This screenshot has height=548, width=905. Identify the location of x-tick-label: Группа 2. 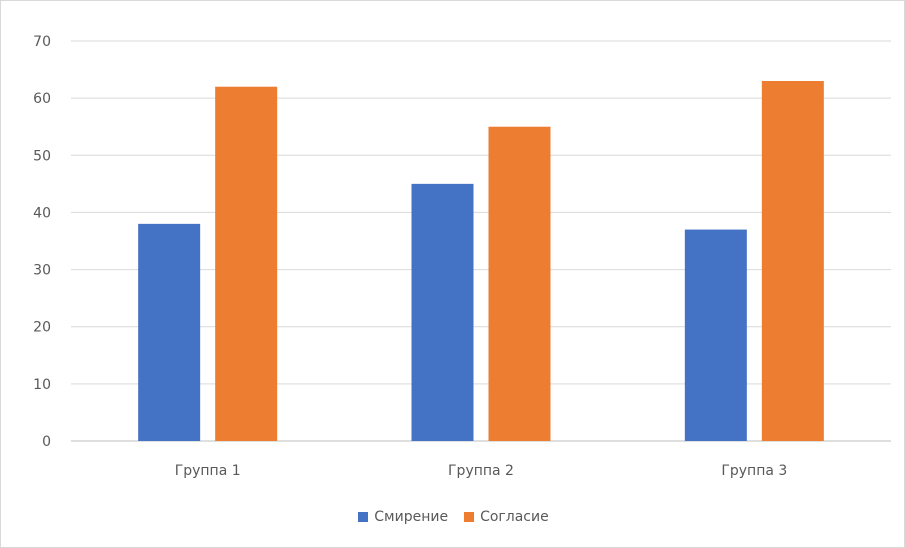
(481, 471).